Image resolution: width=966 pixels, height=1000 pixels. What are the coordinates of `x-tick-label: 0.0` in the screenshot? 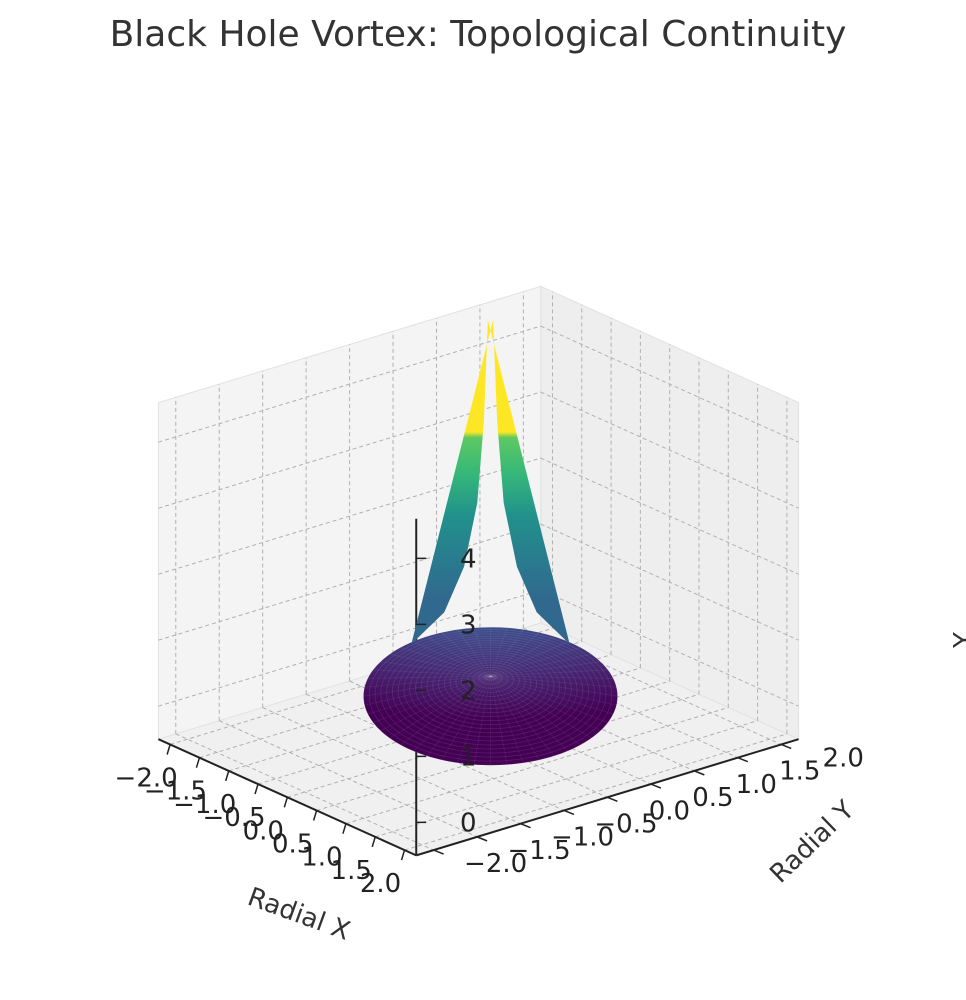 It's located at (263, 831).